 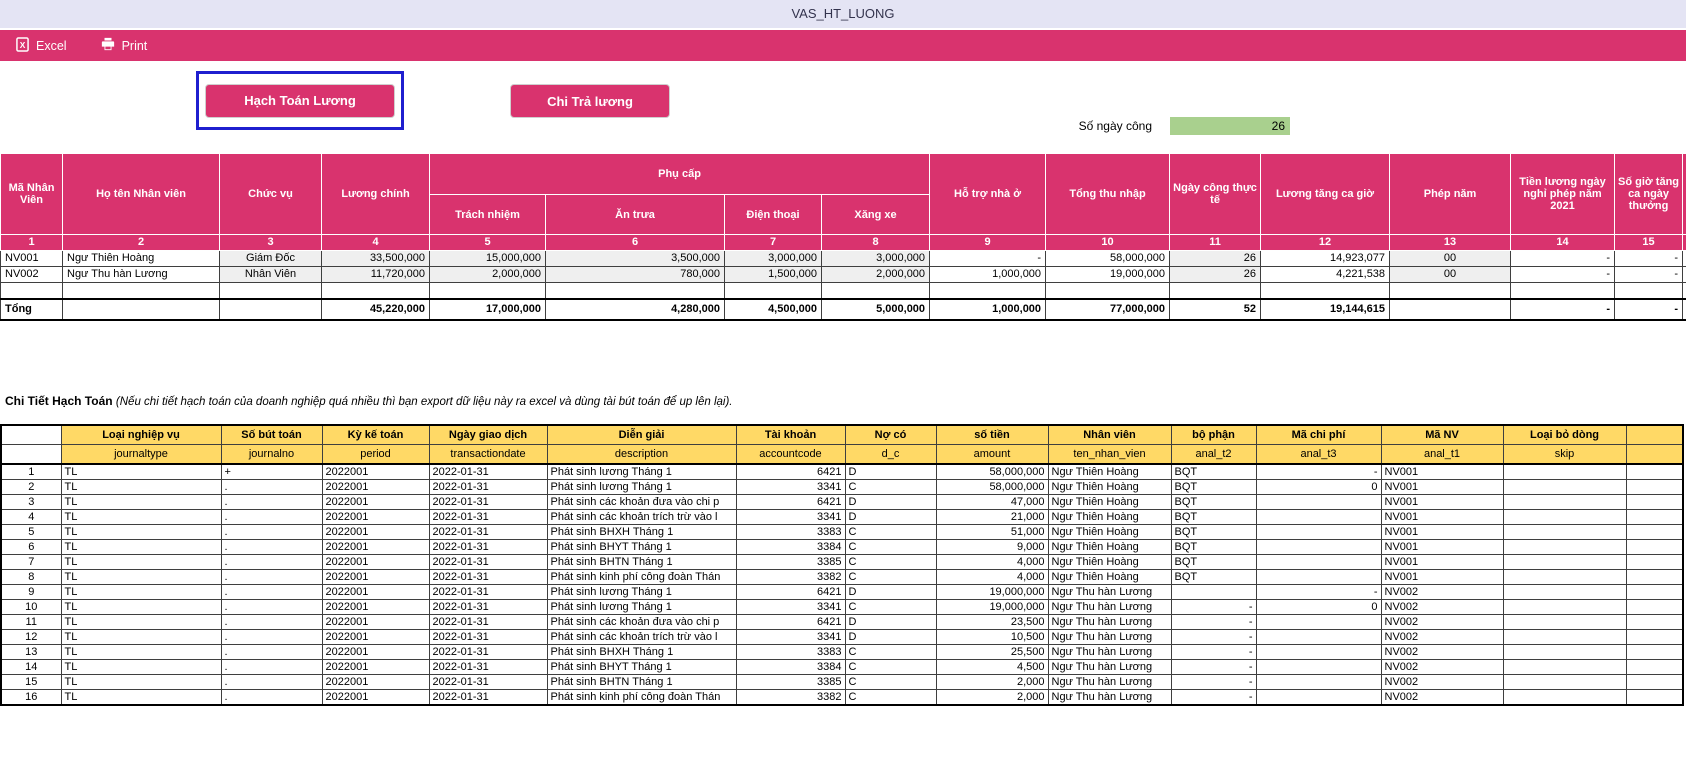 What do you see at coordinates (271, 434) in the screenshot?
I see `detail-col-header: Số bút toán` at bounding box center [271, 434].